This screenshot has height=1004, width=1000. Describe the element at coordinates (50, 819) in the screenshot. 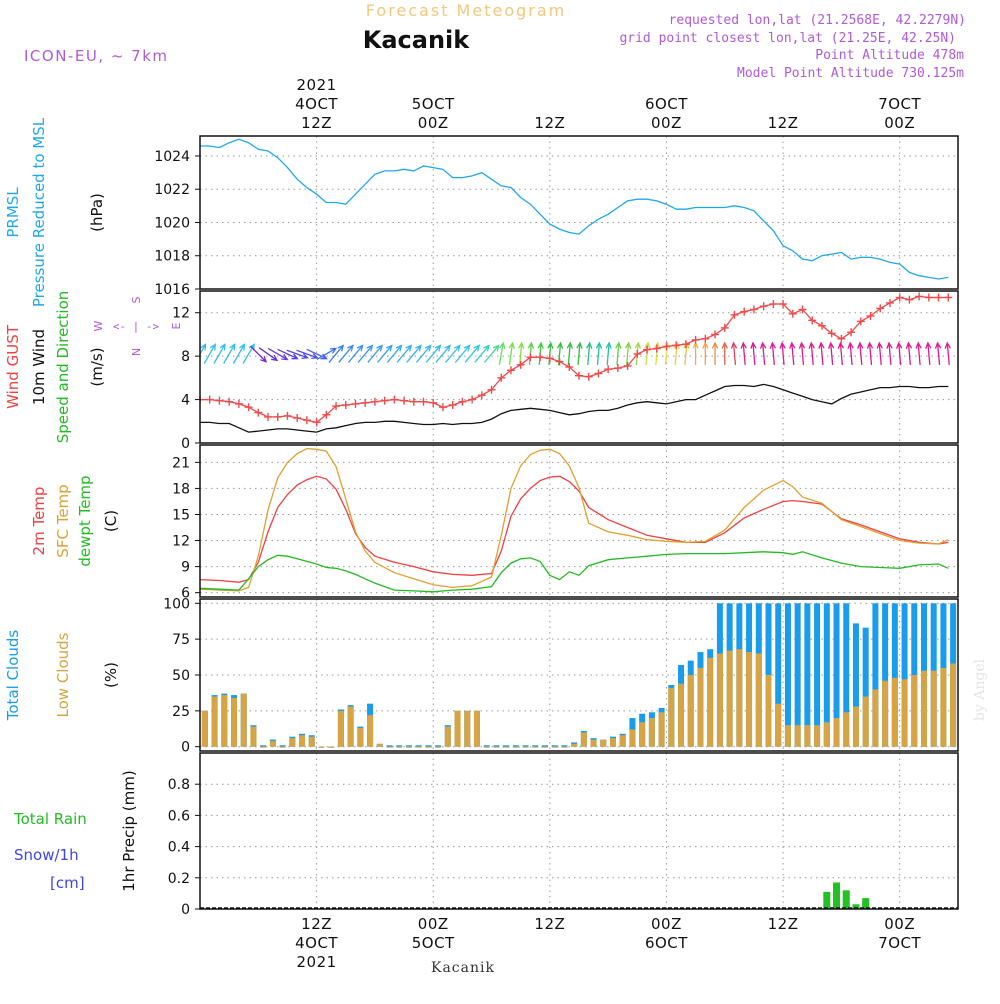

I see `precip-legend-rain: Total Rain` at that location.